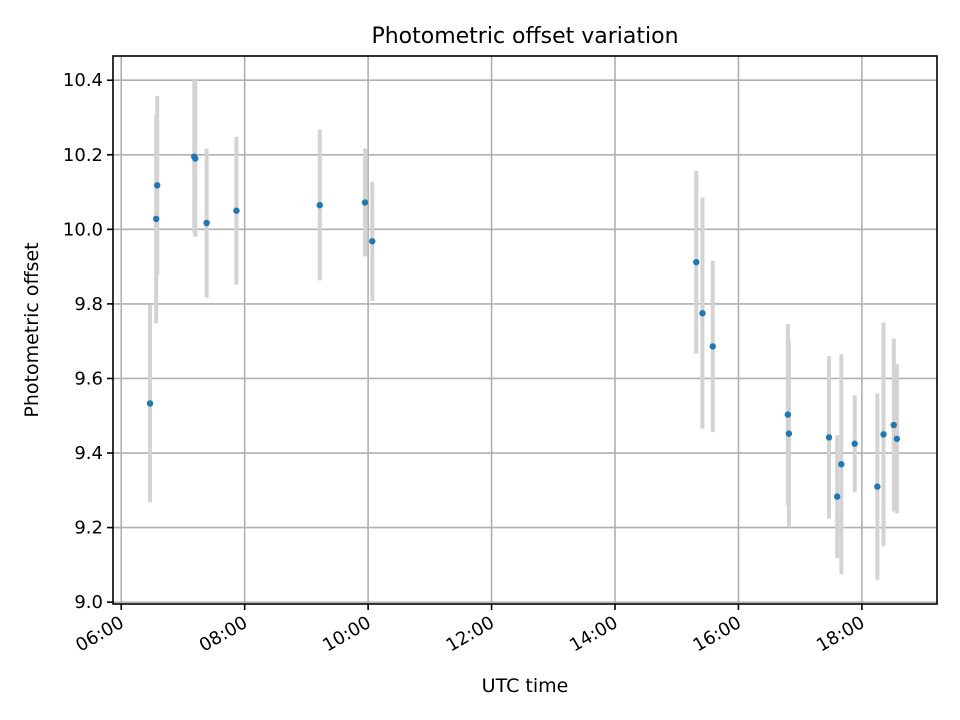 This screenshot has height=720, width=960. What do you see at coordinates (83, 229) in the screenshot?
I see `y-tick-label: 10.0` at bounding box center [83, 229].